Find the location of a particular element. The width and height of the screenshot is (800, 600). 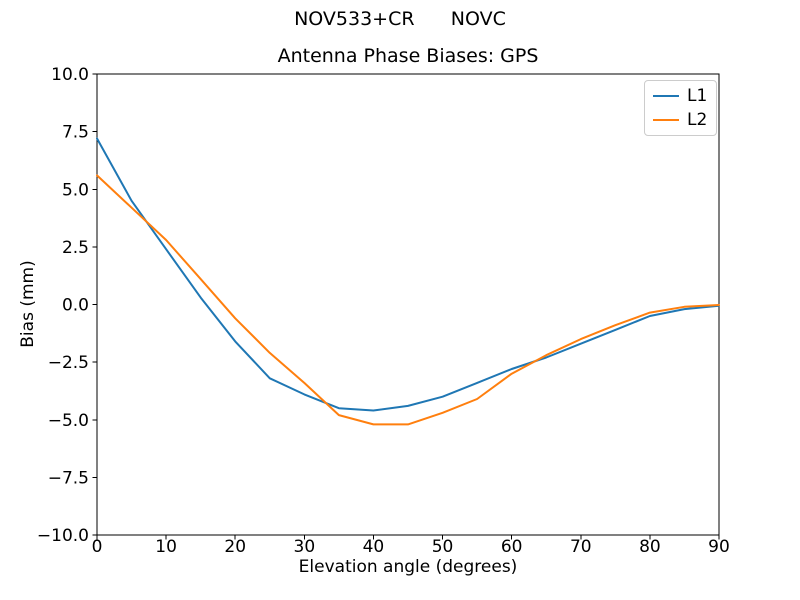

x-tick-label: 70 is located at coordinates (581, 547).